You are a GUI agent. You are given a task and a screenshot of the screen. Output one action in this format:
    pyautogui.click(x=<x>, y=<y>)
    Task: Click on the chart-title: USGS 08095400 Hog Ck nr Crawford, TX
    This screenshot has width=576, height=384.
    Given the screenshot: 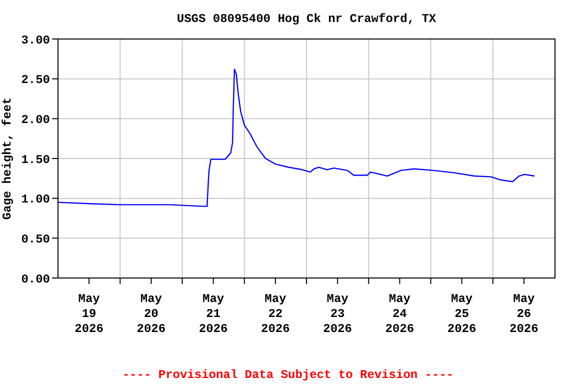 What is the action you would take?
    pyautogui.click(x=307, y=19)
    